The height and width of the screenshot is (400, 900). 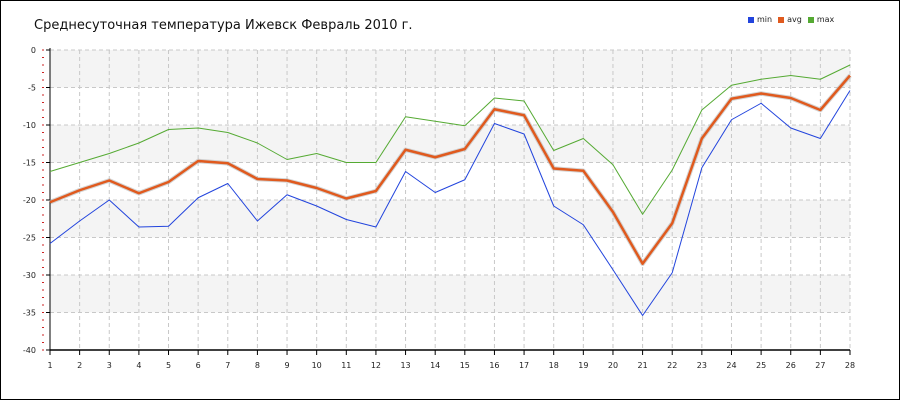 What do you see at coordinates (672, 365) in the screenshot?
I see `x-tick-label: 22` at bounding box center [672, 365].